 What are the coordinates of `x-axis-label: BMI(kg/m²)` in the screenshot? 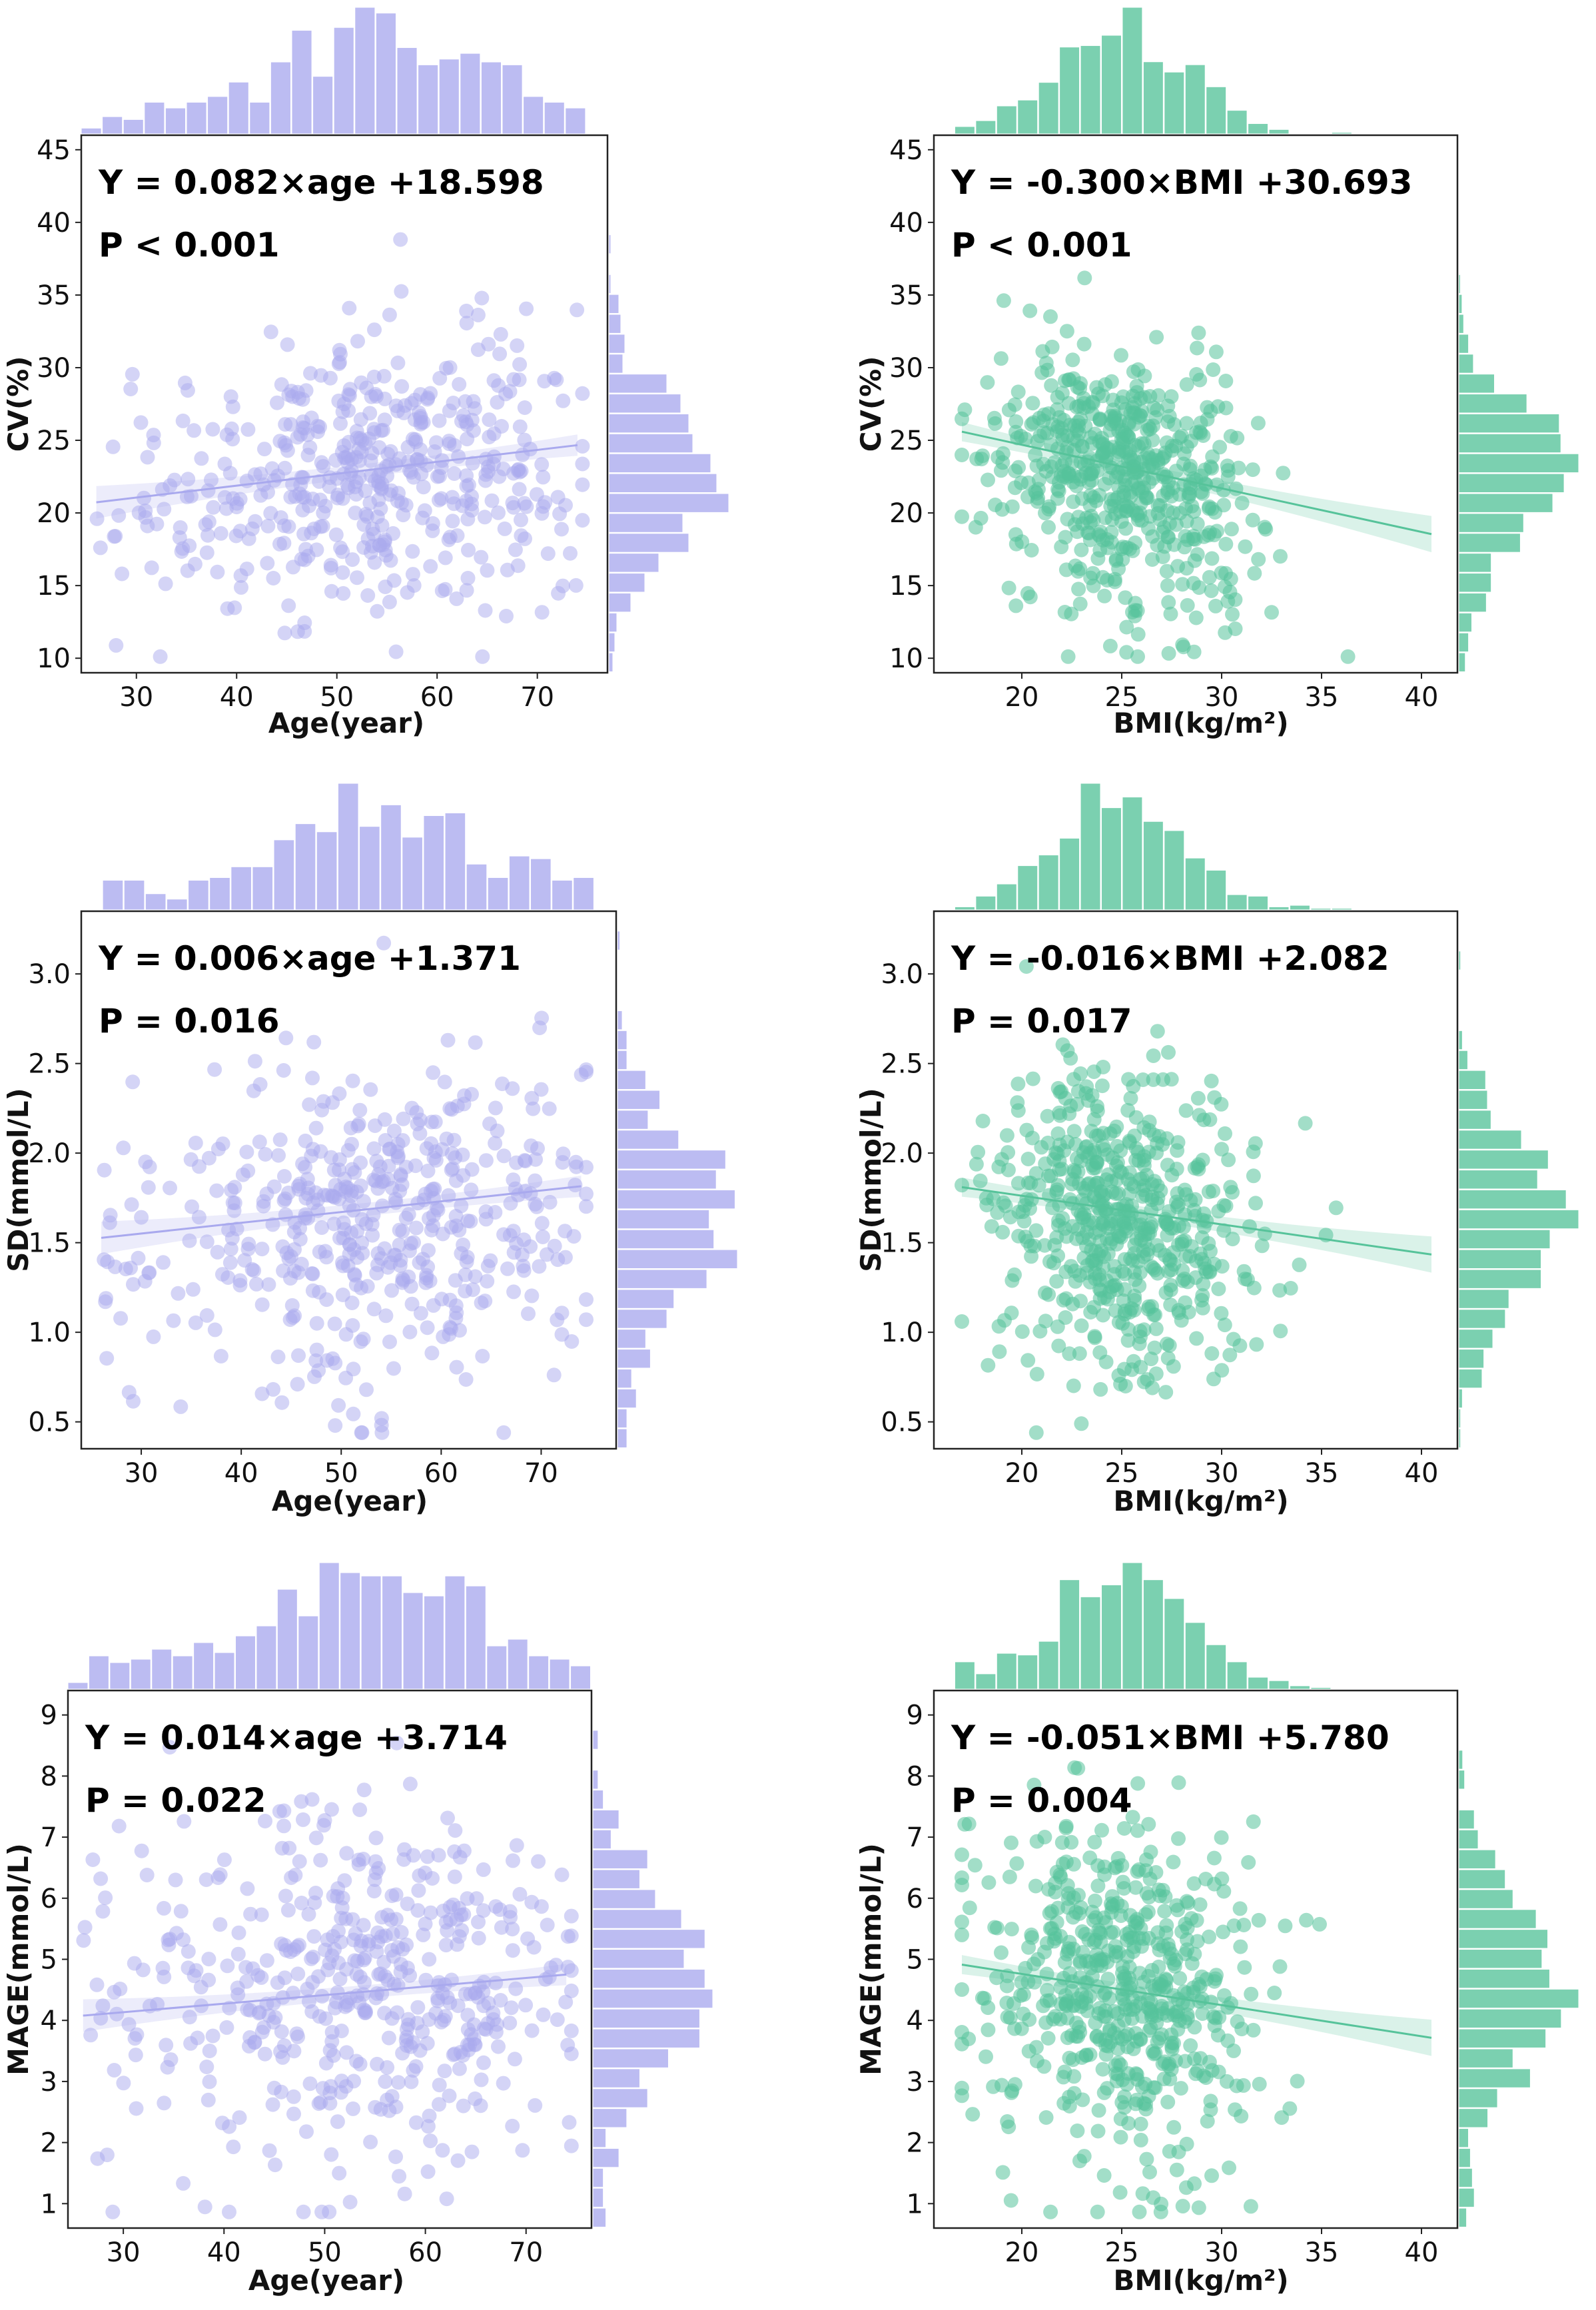 It's located at (1200, 723).